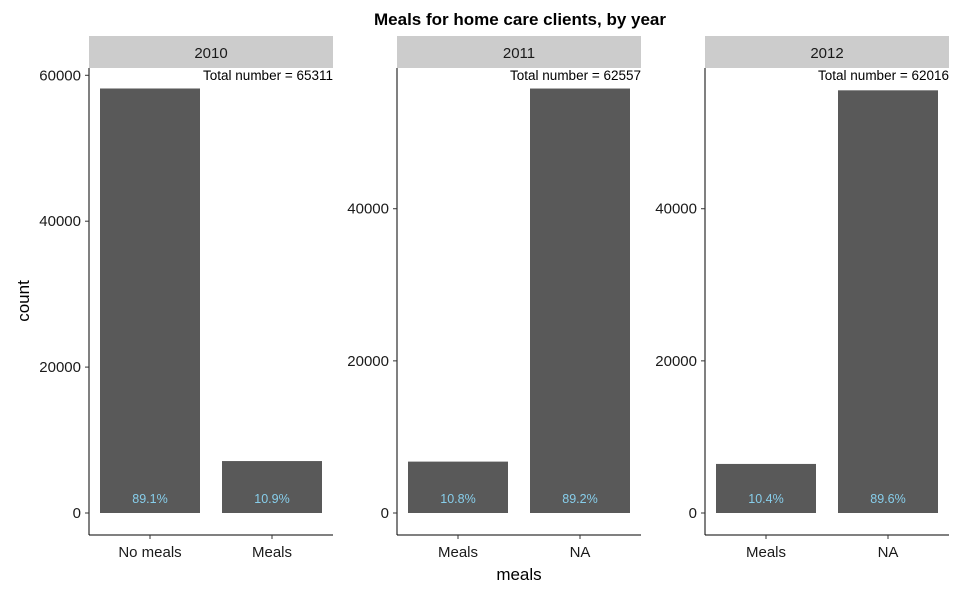 The image size is (960, 598). I want to click on y-tick-label: 60000, so click(60, 75).